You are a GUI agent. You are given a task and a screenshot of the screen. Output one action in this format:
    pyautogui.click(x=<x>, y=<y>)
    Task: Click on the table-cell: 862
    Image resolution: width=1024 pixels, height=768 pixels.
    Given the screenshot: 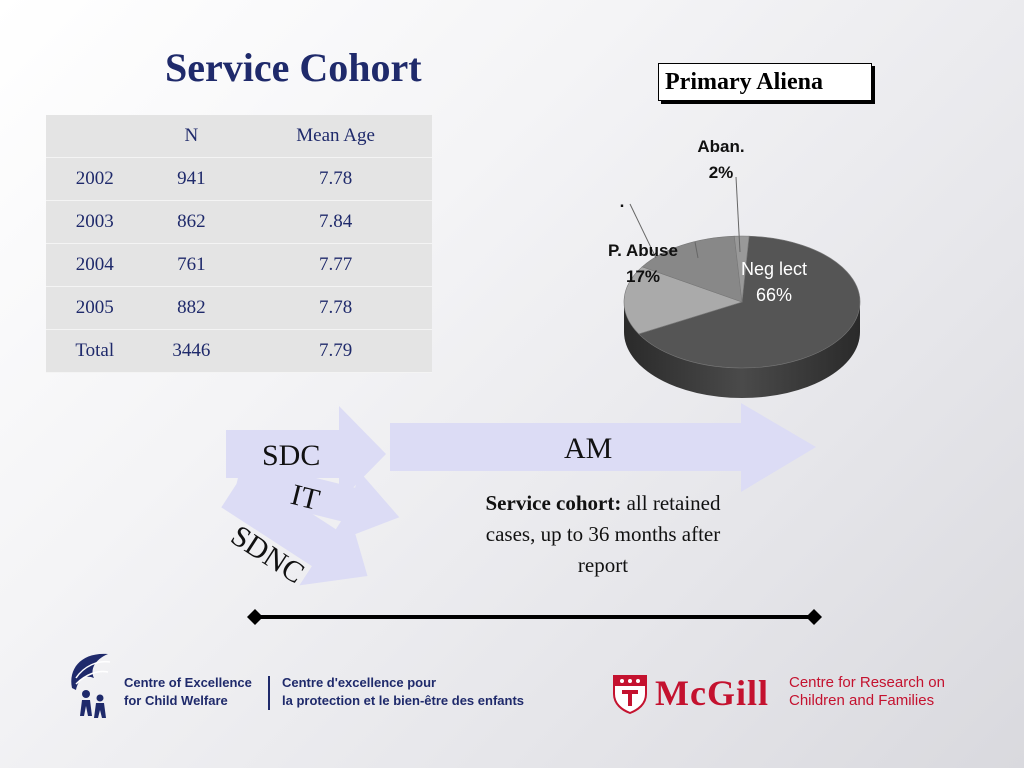 What is the action you would take?
    pyautogui.click(x=191, y=222)
    